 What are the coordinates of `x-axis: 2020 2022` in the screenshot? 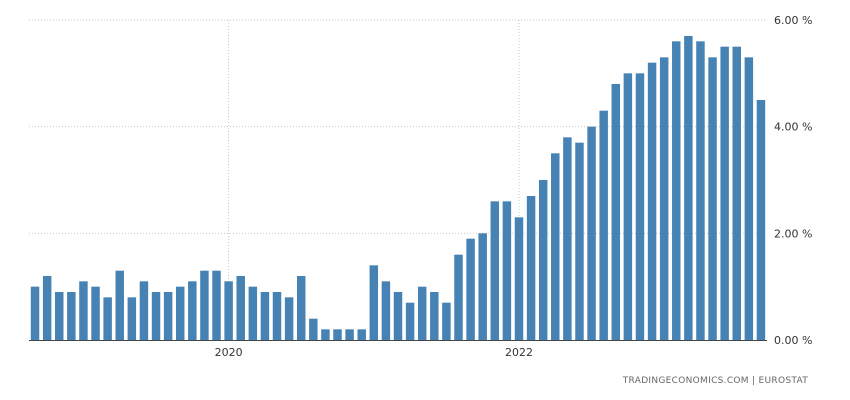 It's located at (398, 349).